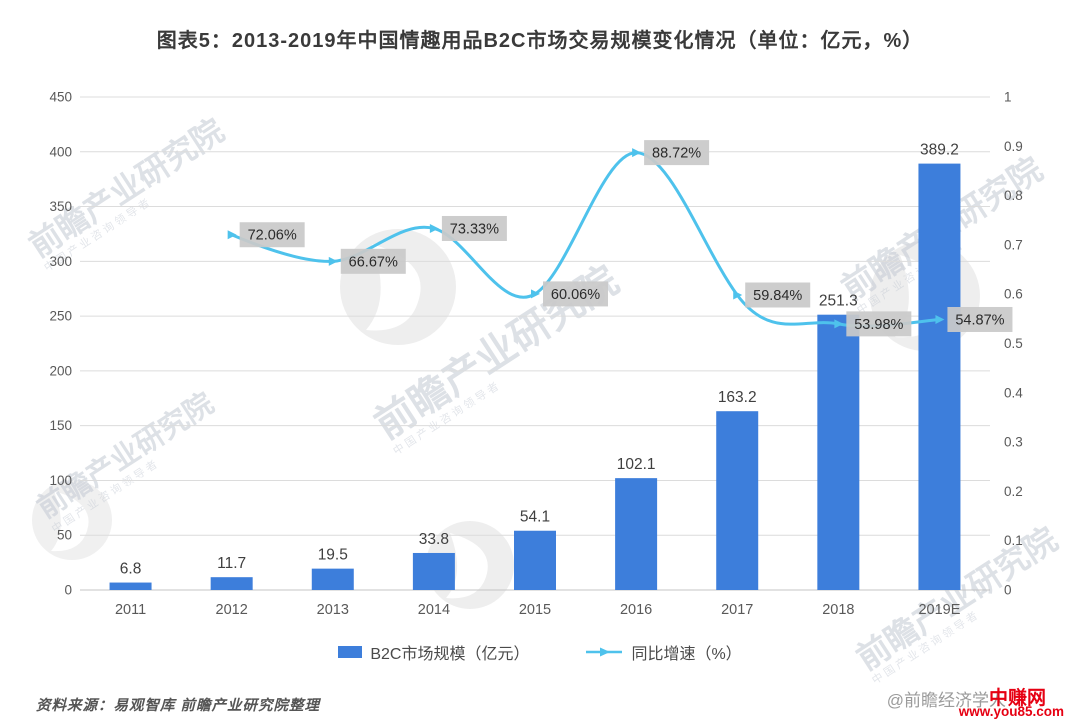 The height and width of the screenshot is (727, 1080). Describe the element at coordinates (450, 654) in the screenshot. I see `legend-label: B2C市场规模（亿元）` at that location.